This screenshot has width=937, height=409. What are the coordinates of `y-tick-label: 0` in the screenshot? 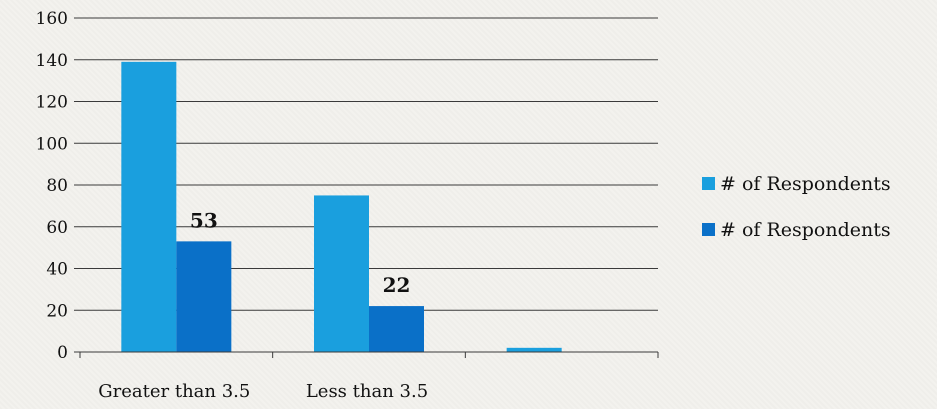 It's located at (62, 353).